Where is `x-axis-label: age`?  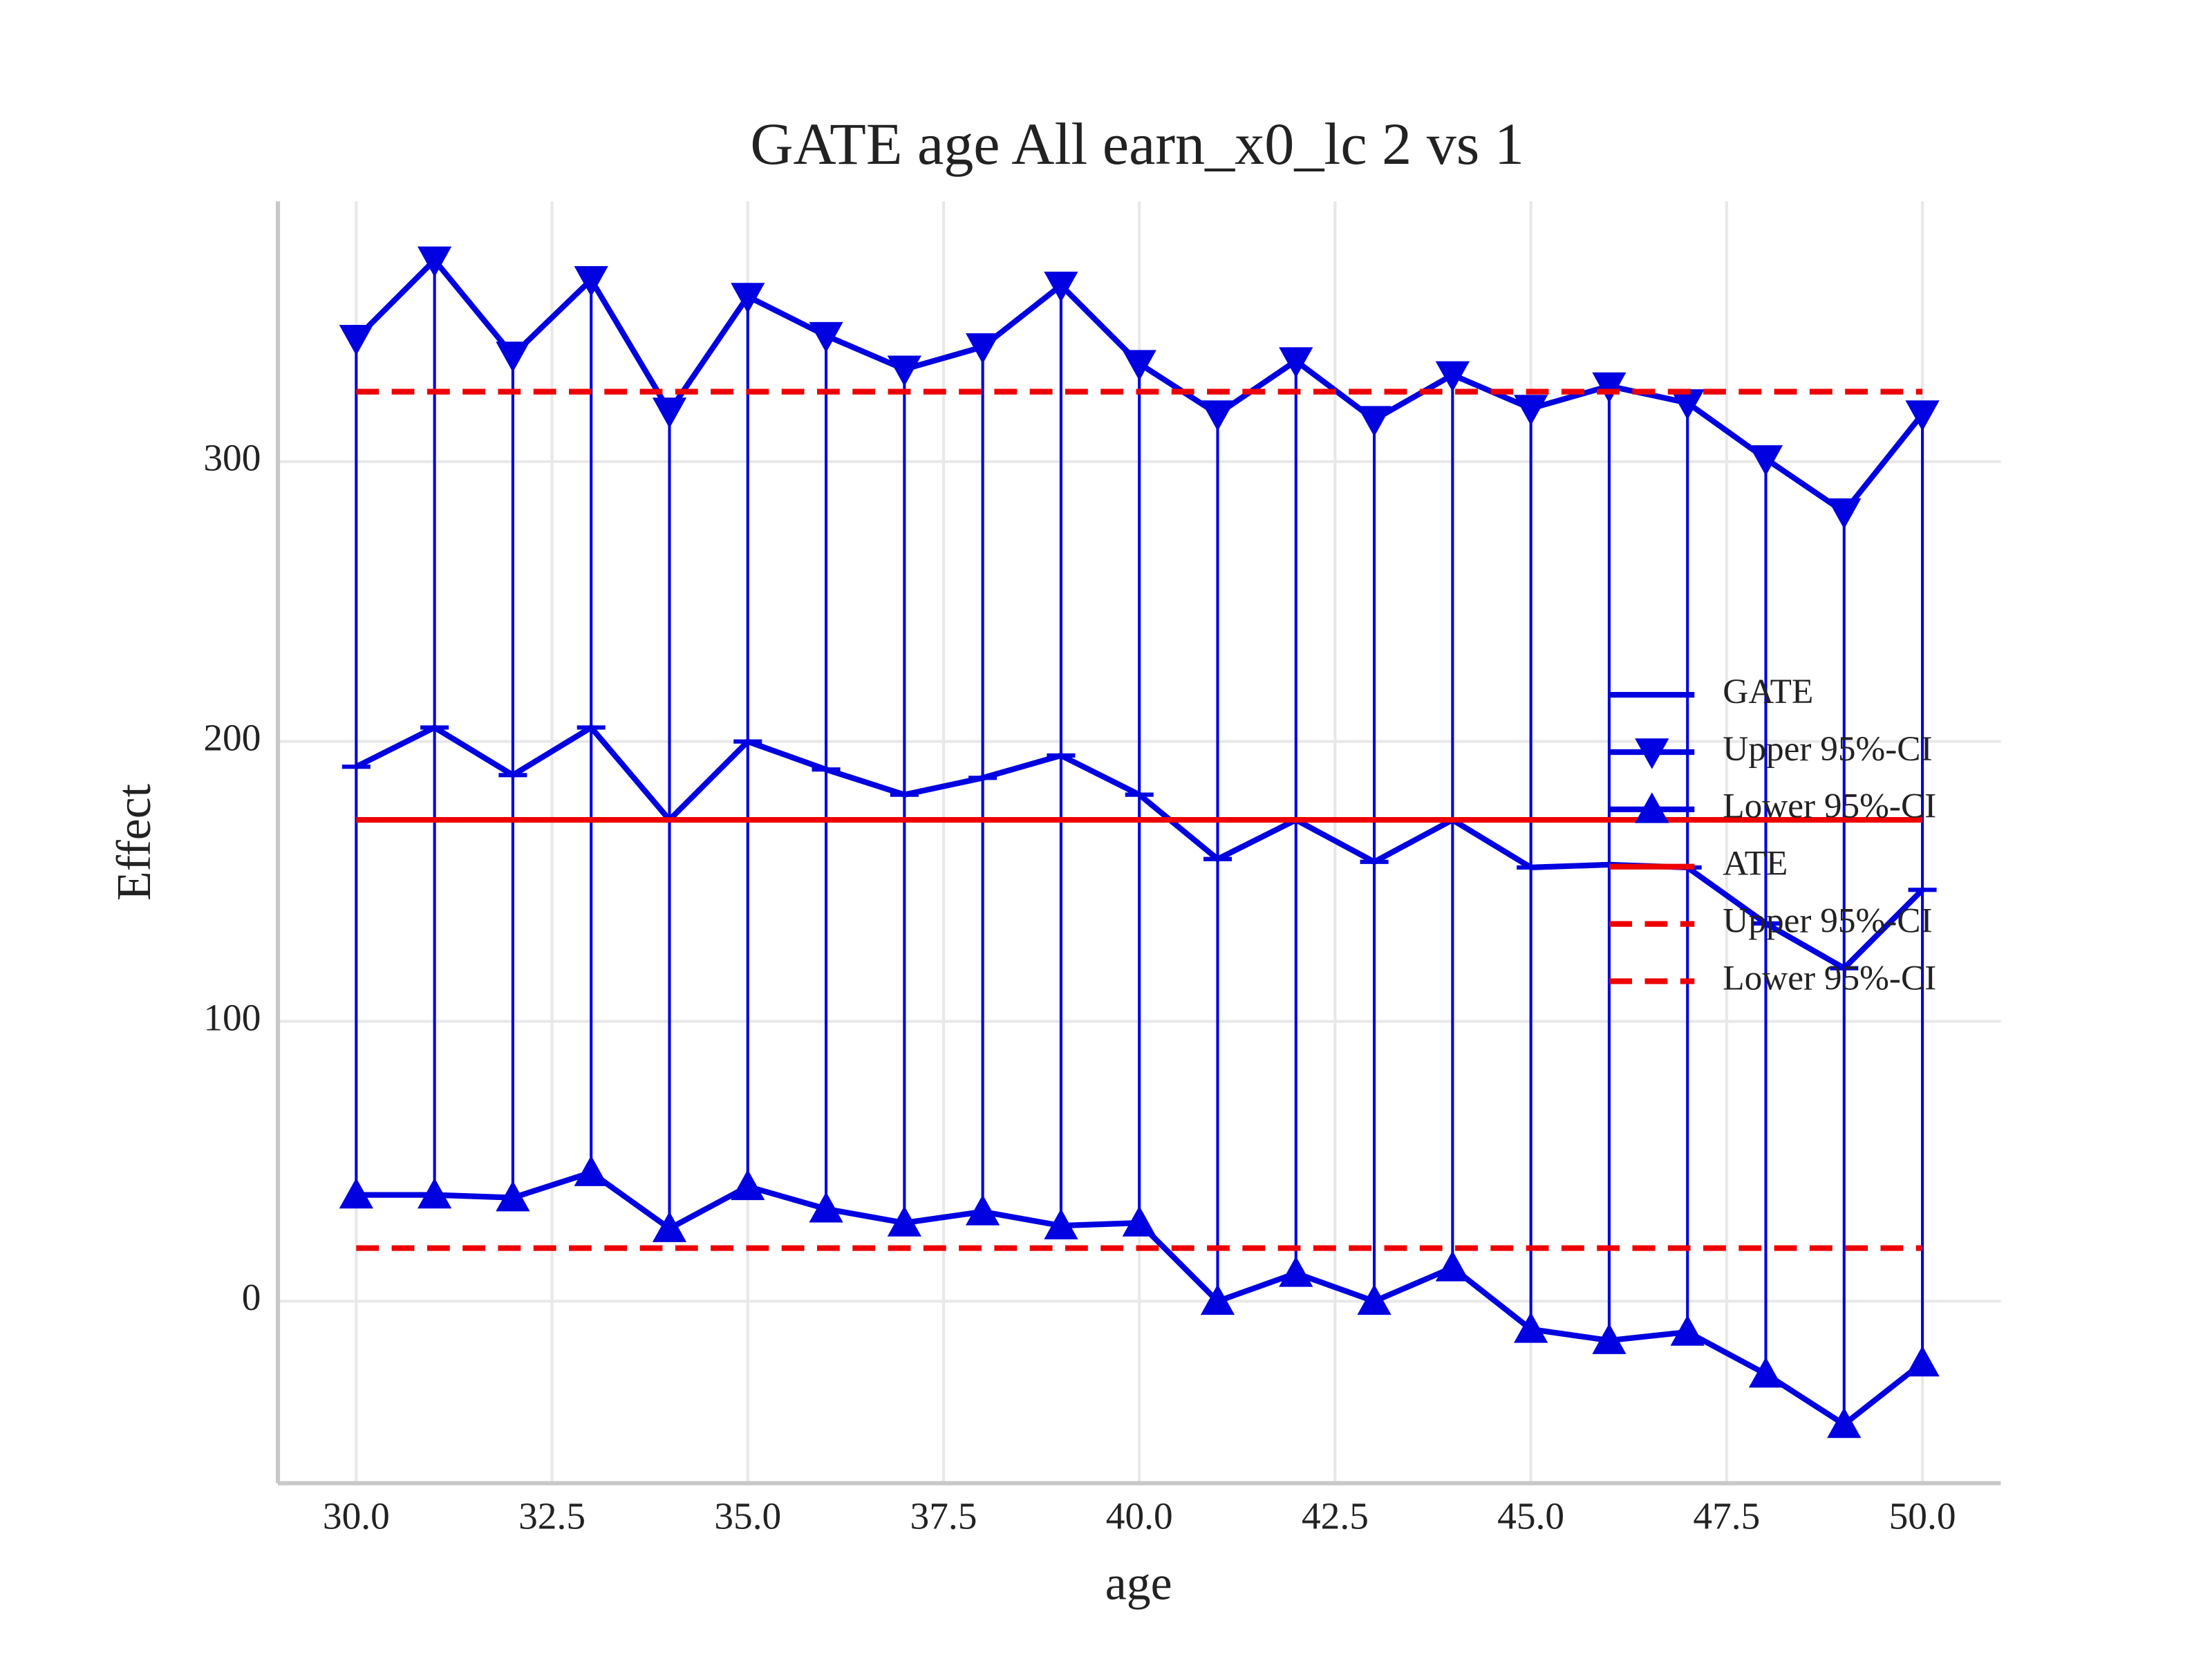 x-axis-label: age is located at coordinates (1138, 1583).